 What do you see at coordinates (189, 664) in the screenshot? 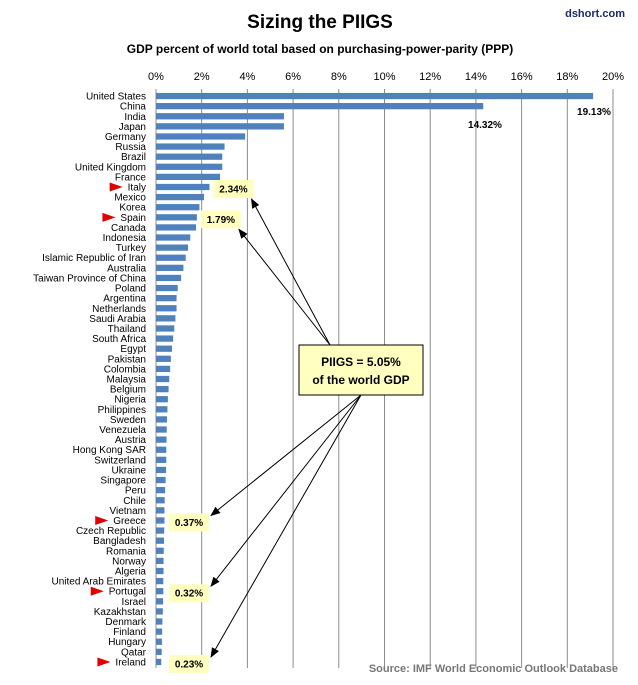
I see `callout-label-ireland: 0.23%` at bounding box center [189, 664].